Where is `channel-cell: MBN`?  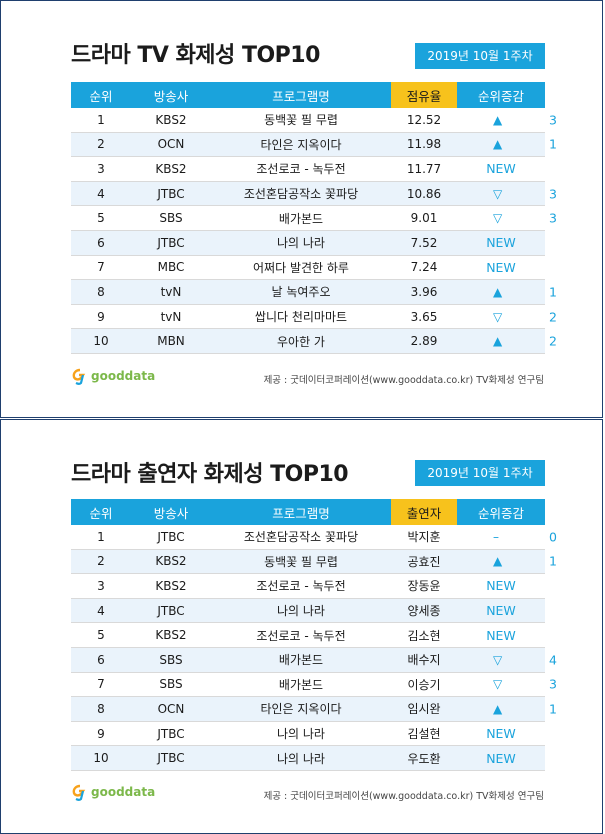
channel-cell: MBN is located at coordinates (171, 341).